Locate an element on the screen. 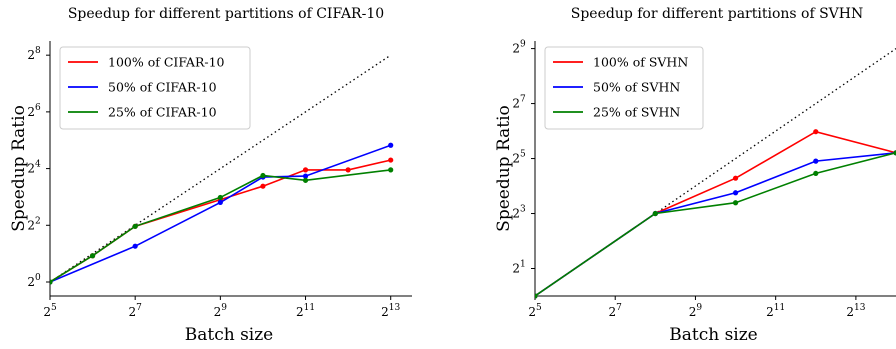  chart2-x-axis-label: Batch size is located at coordinates (713, 335).